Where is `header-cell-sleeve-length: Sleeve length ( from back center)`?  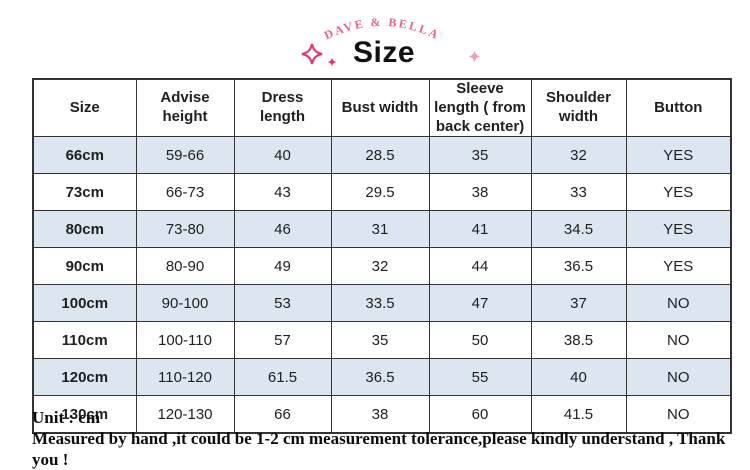
header-cell-sleeve-length: Sleeve length ( from back center) is located at coordinates (480, 108).